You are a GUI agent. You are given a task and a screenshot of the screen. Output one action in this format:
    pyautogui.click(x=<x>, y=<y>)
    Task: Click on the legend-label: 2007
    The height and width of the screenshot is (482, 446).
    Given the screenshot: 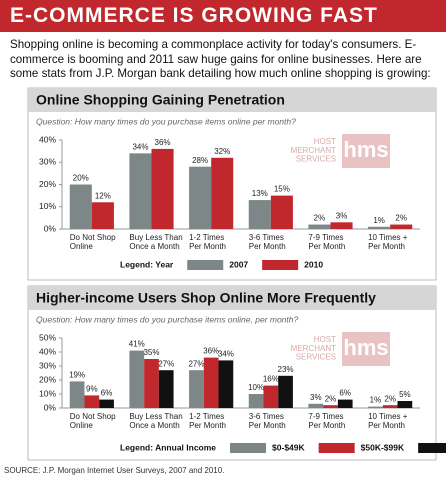 What is the action you would take?
    pyautogui.click(x=238, y=264)
    